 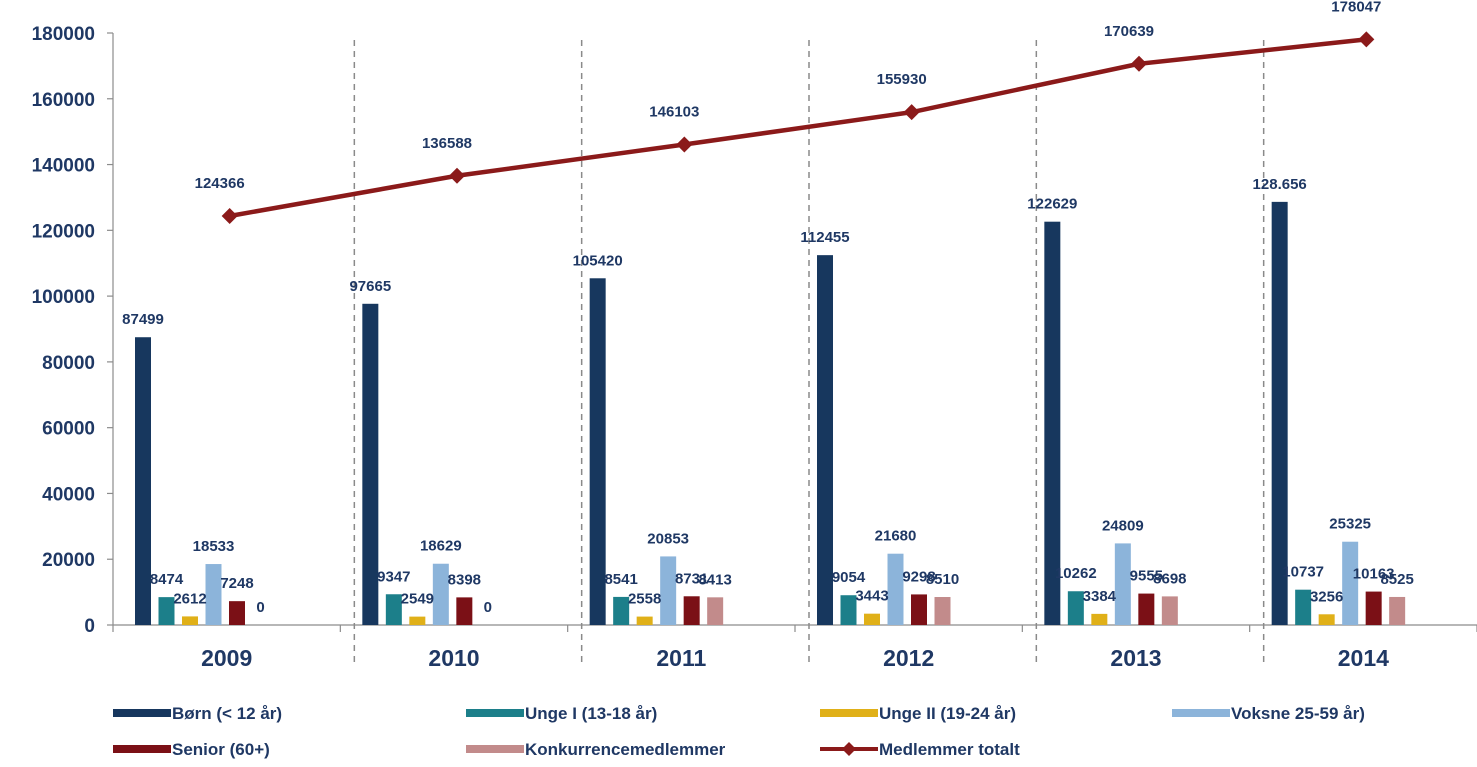 What do you see at coordinates (236, 583) in the screenshot?
I see `bar-data-label: 7248` at bounding box center [236, 583].